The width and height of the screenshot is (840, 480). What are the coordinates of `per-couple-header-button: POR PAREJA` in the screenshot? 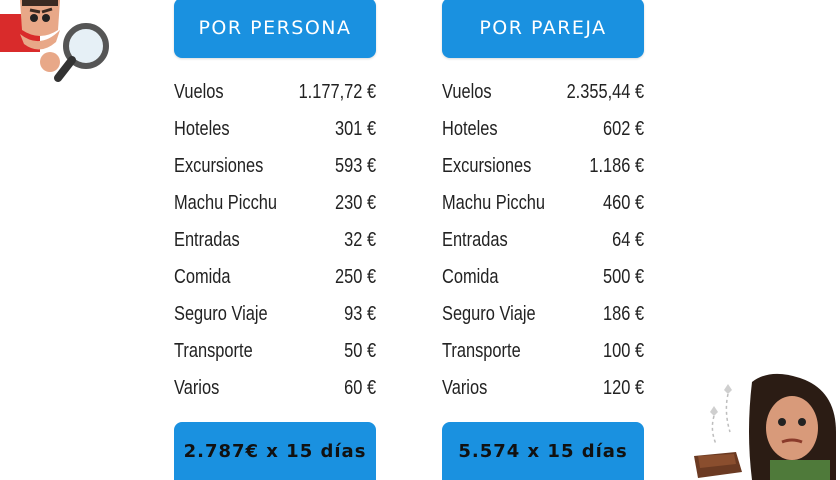 It's located at (543, 29).